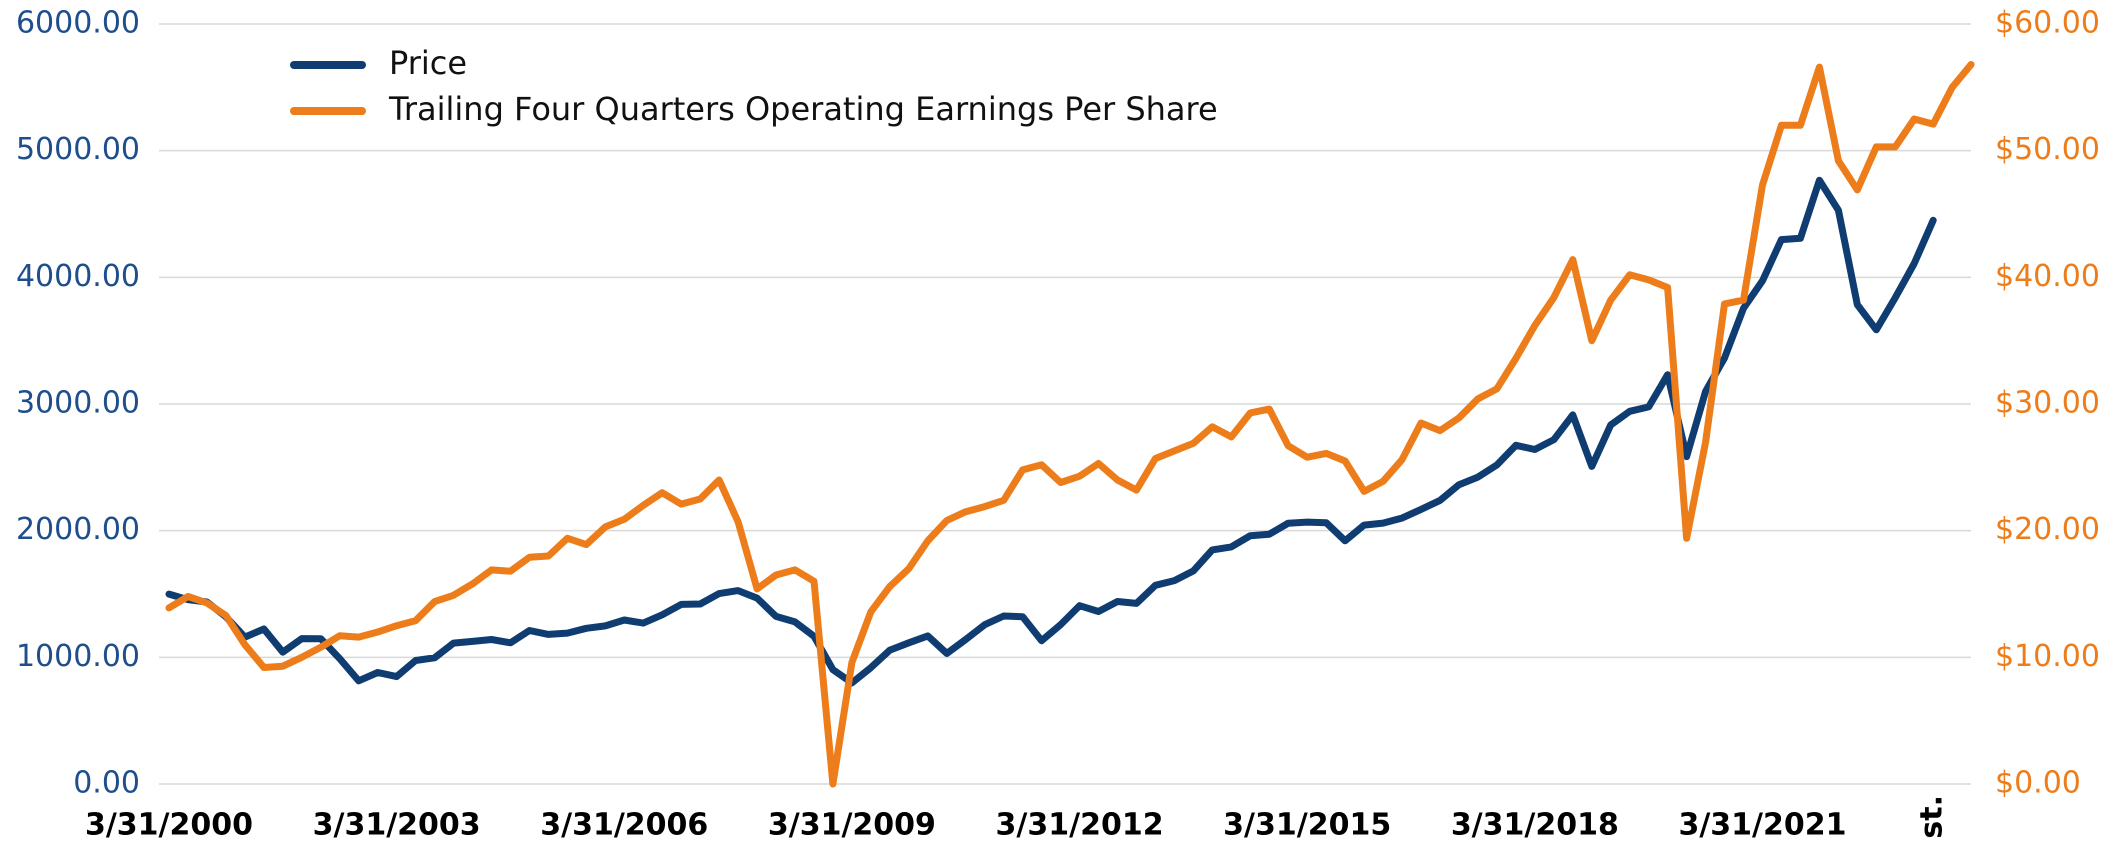 The image size is (2117, 845). Describe the element at coordinates (169, 825) in the screenshot. I see `x-tick-label: 3/31/2000` at that location.